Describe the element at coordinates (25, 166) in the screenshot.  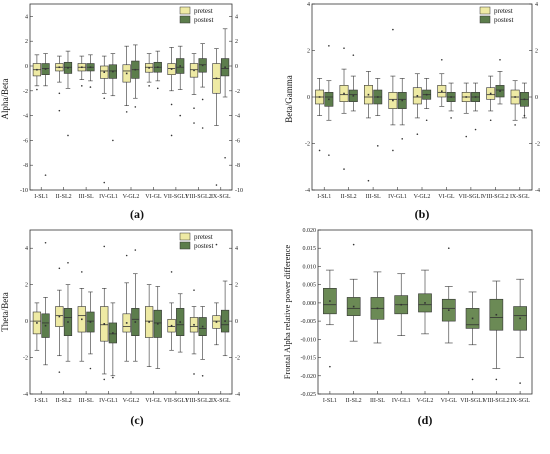
I see `y-tick-label: -8` at that location.